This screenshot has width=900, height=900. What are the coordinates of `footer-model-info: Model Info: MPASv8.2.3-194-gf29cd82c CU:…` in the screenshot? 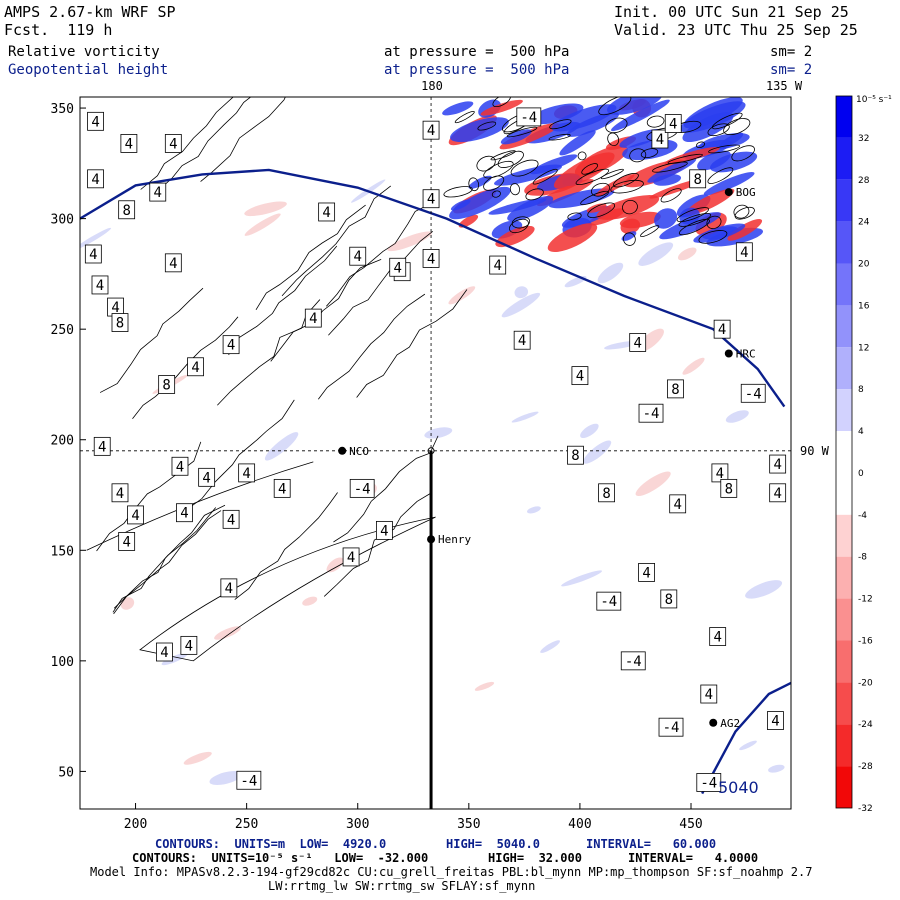 It's located at (451, 872).